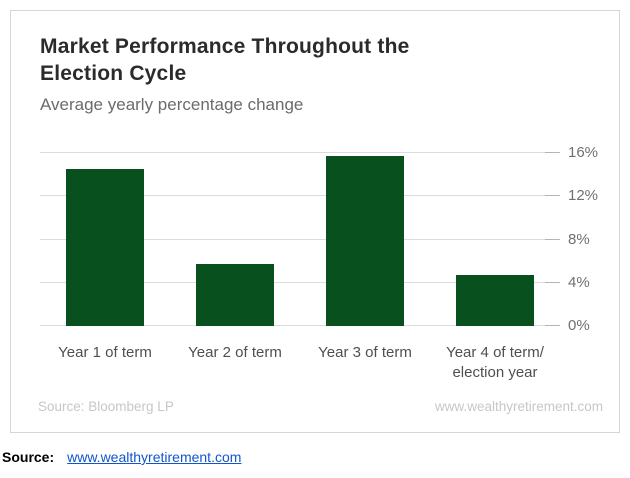  I want to click on y-tick-label: 12%, so click(583, 196).